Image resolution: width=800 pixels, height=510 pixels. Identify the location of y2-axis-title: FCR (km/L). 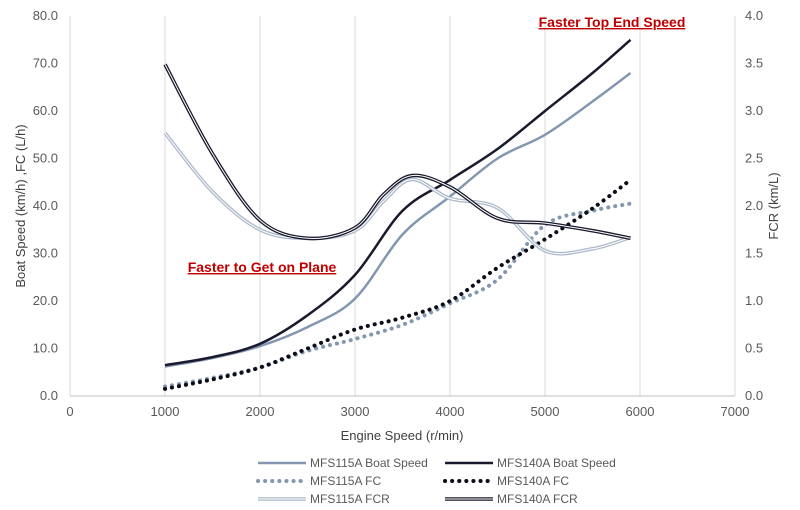
(773, 205).